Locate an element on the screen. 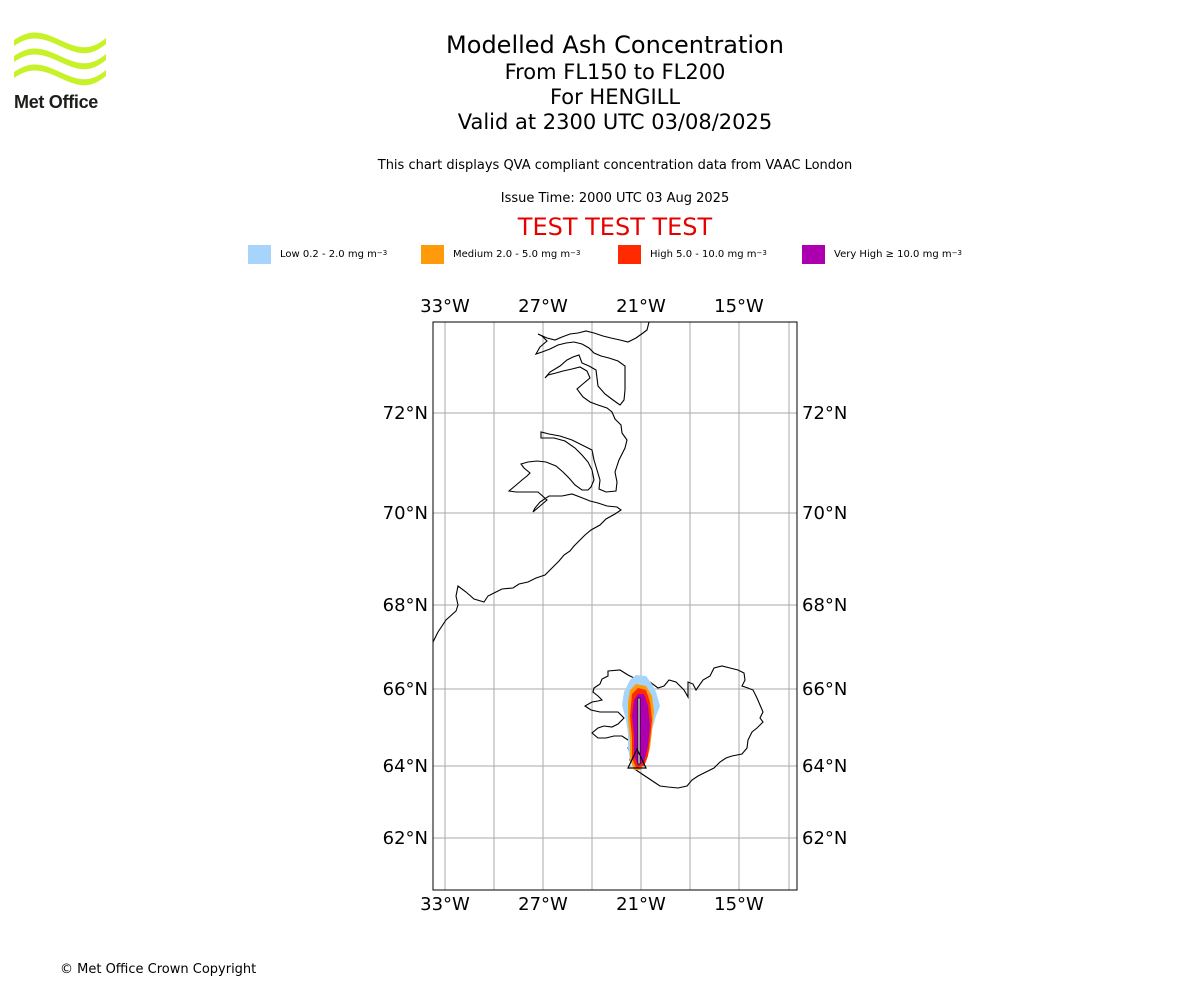  test-banner: TEST TEST TEST is located at coordinates (615, 227).